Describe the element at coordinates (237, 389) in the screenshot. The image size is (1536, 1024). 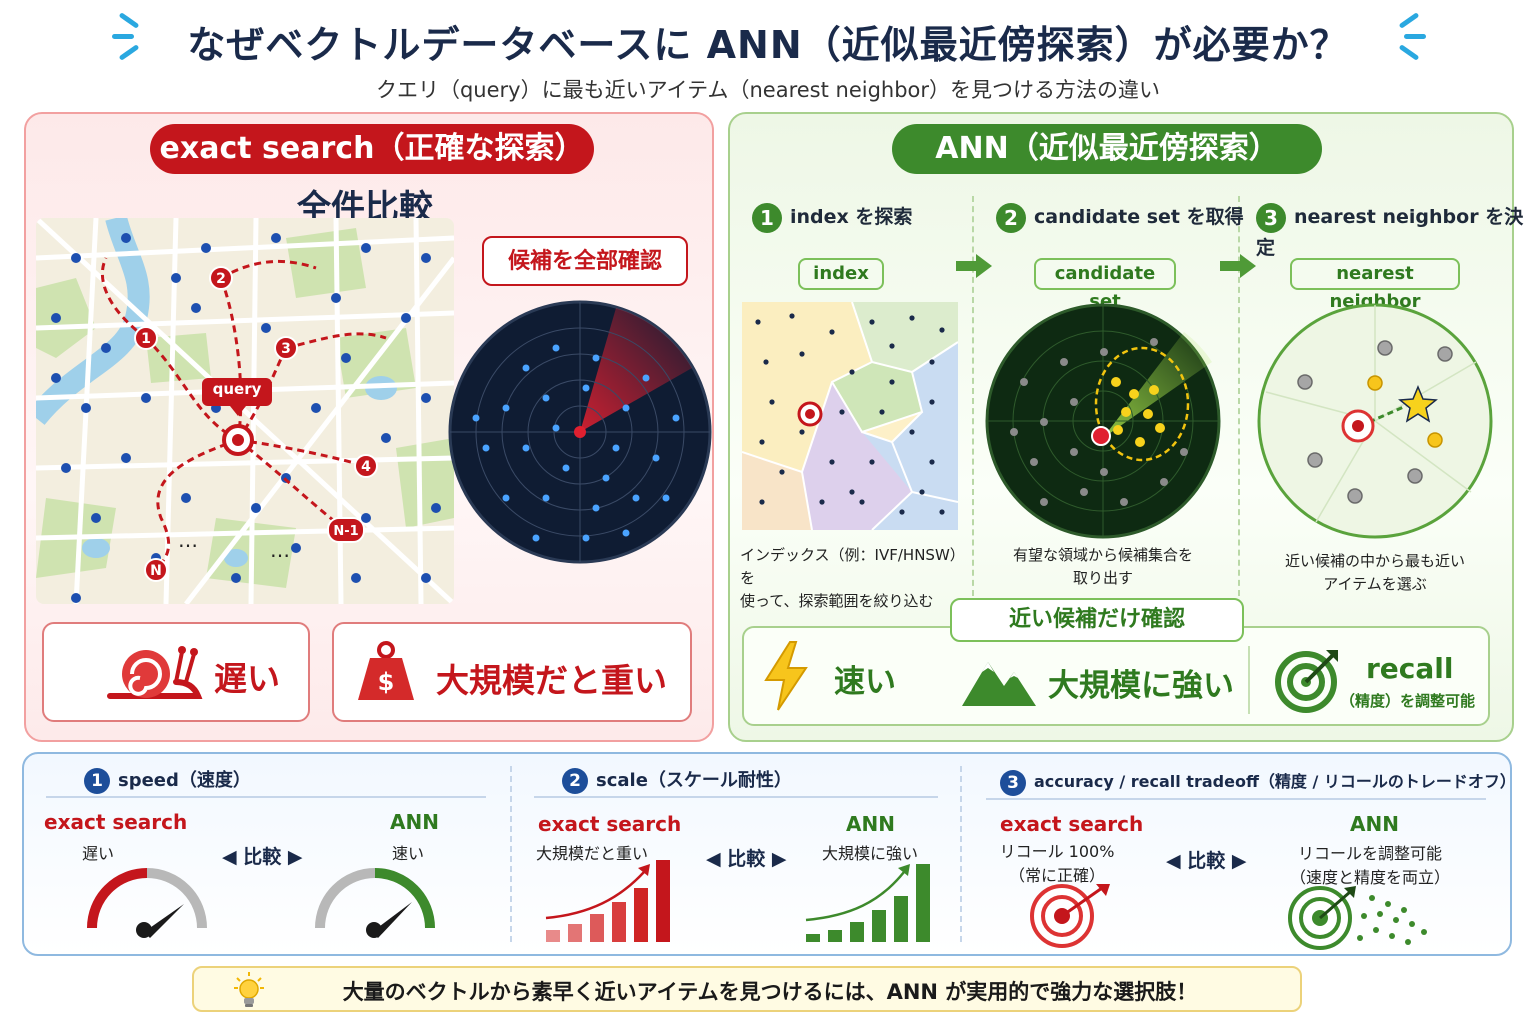
I see `query-label: query` at that location.